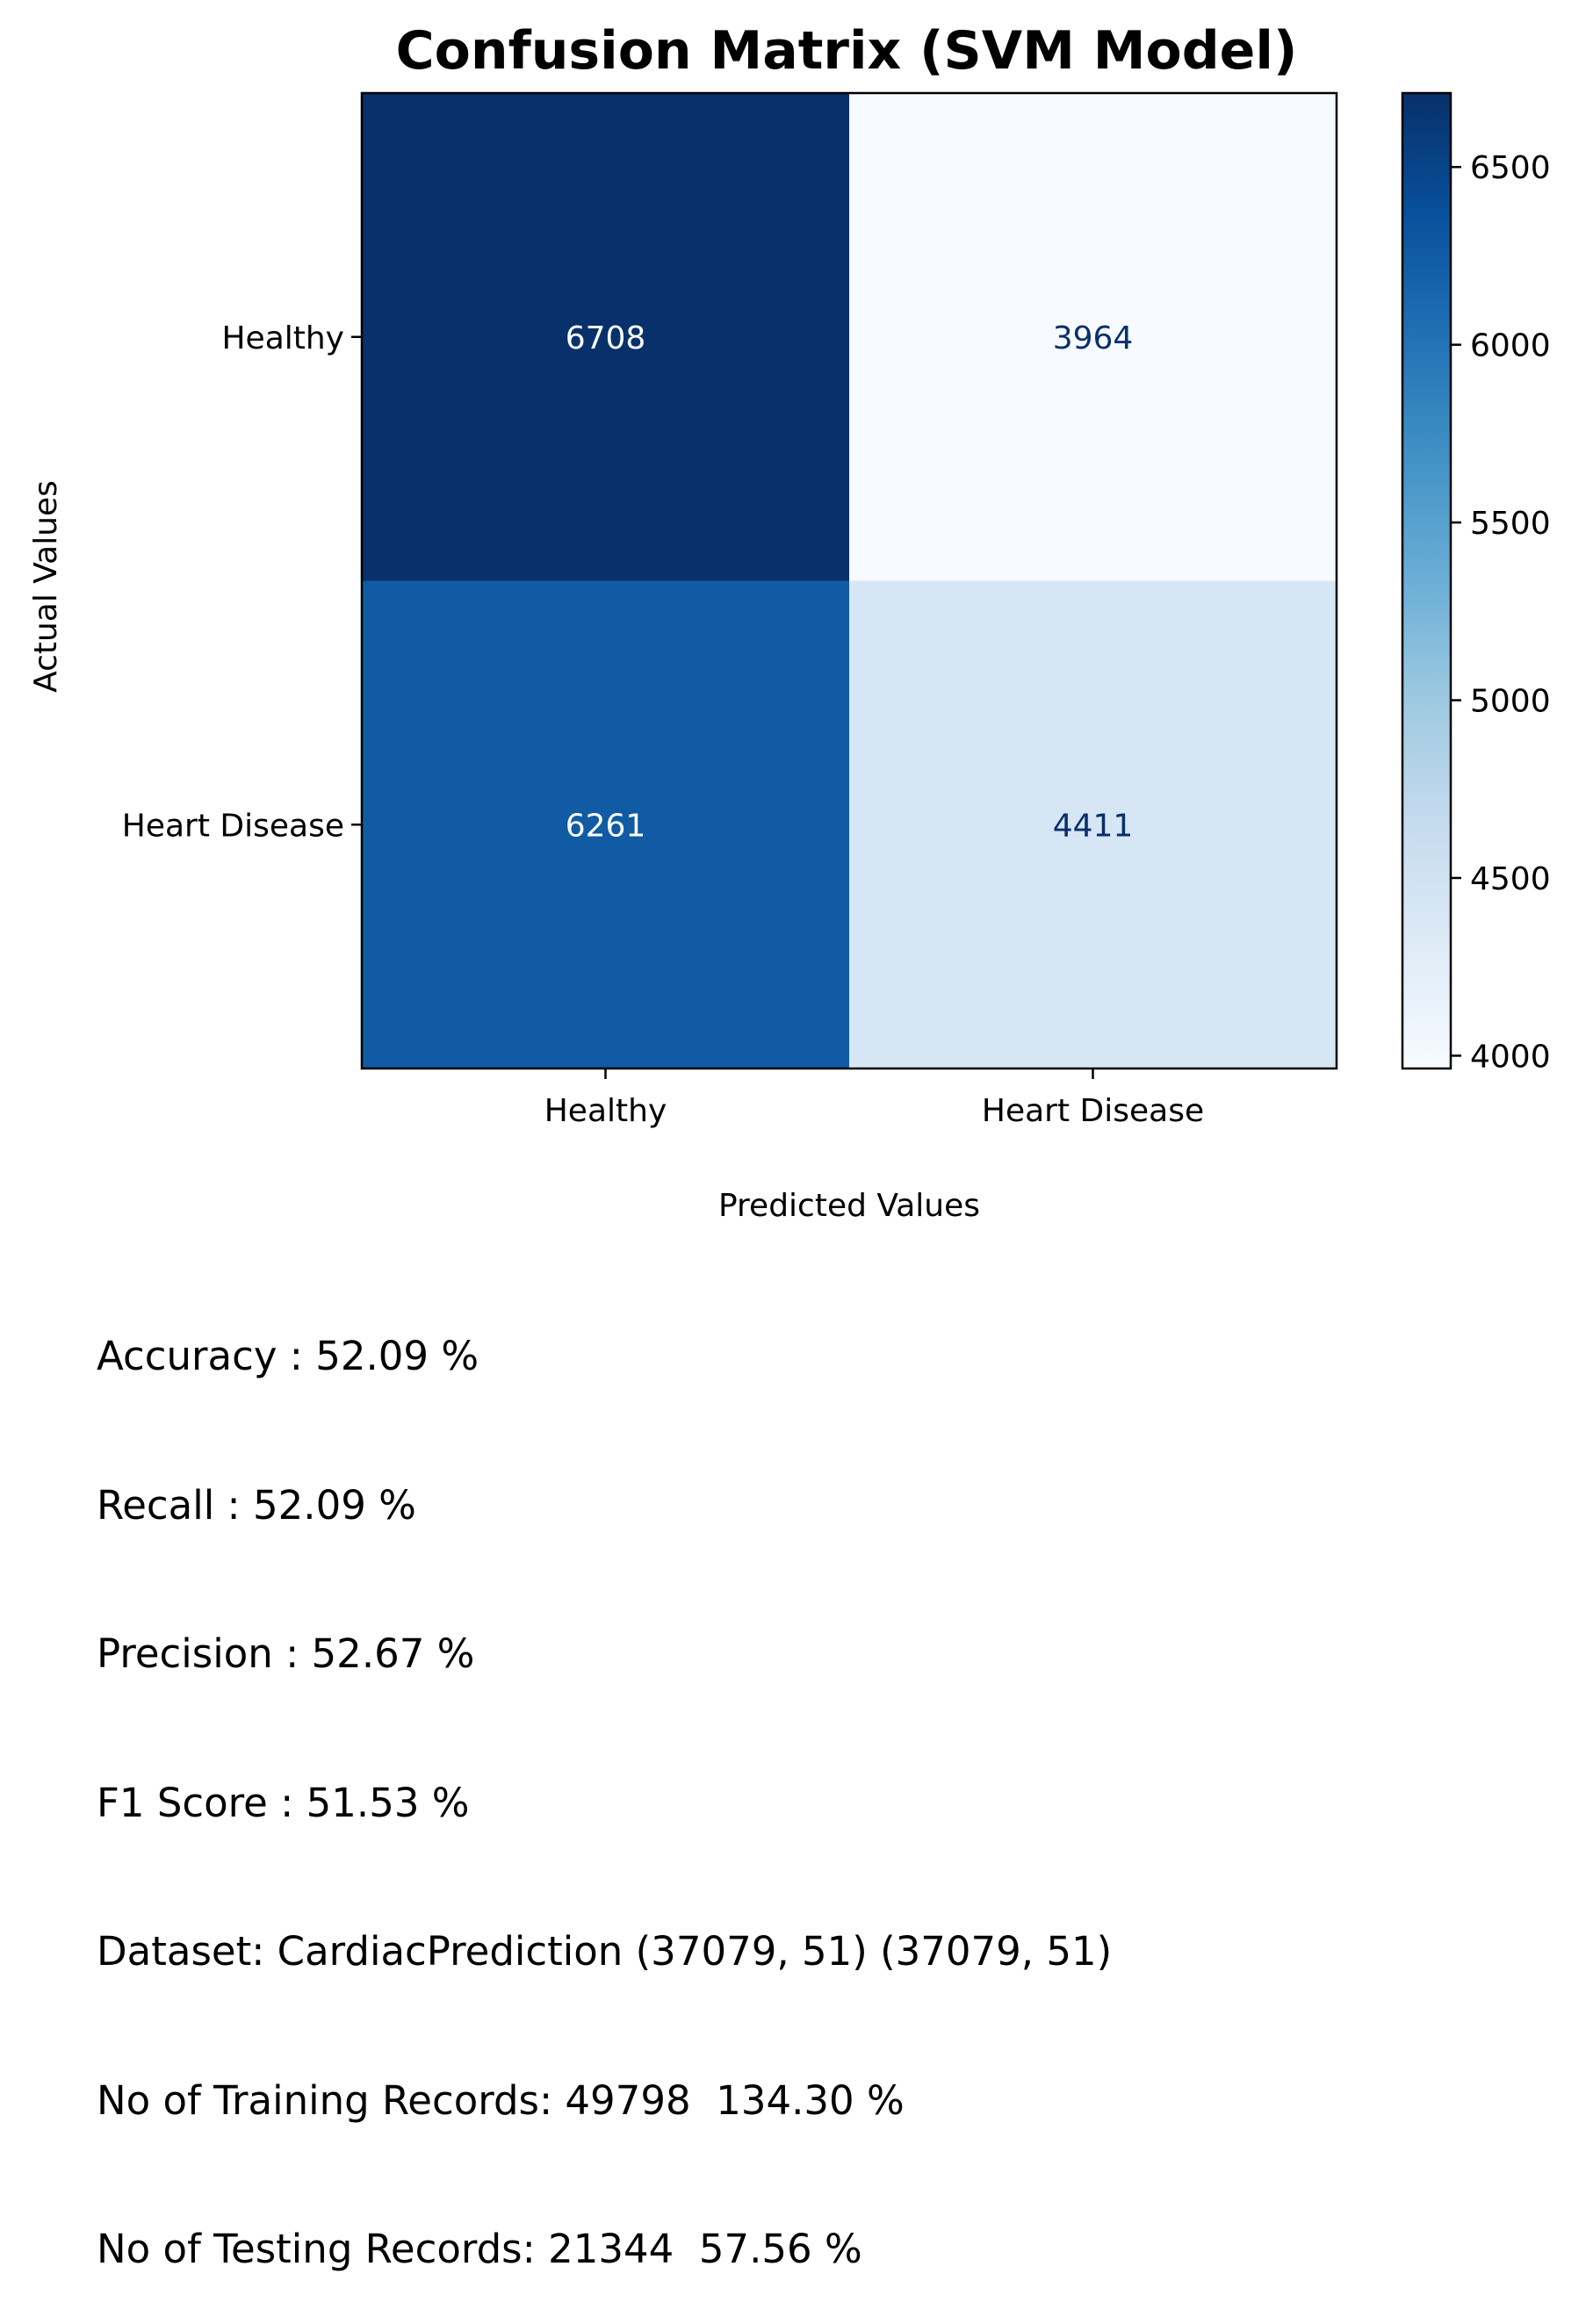 The height and width of the screenshot is (2324, 1593). I want to click on x-axis-ticks: Healthy Heart Disease, so click(874, 1098).